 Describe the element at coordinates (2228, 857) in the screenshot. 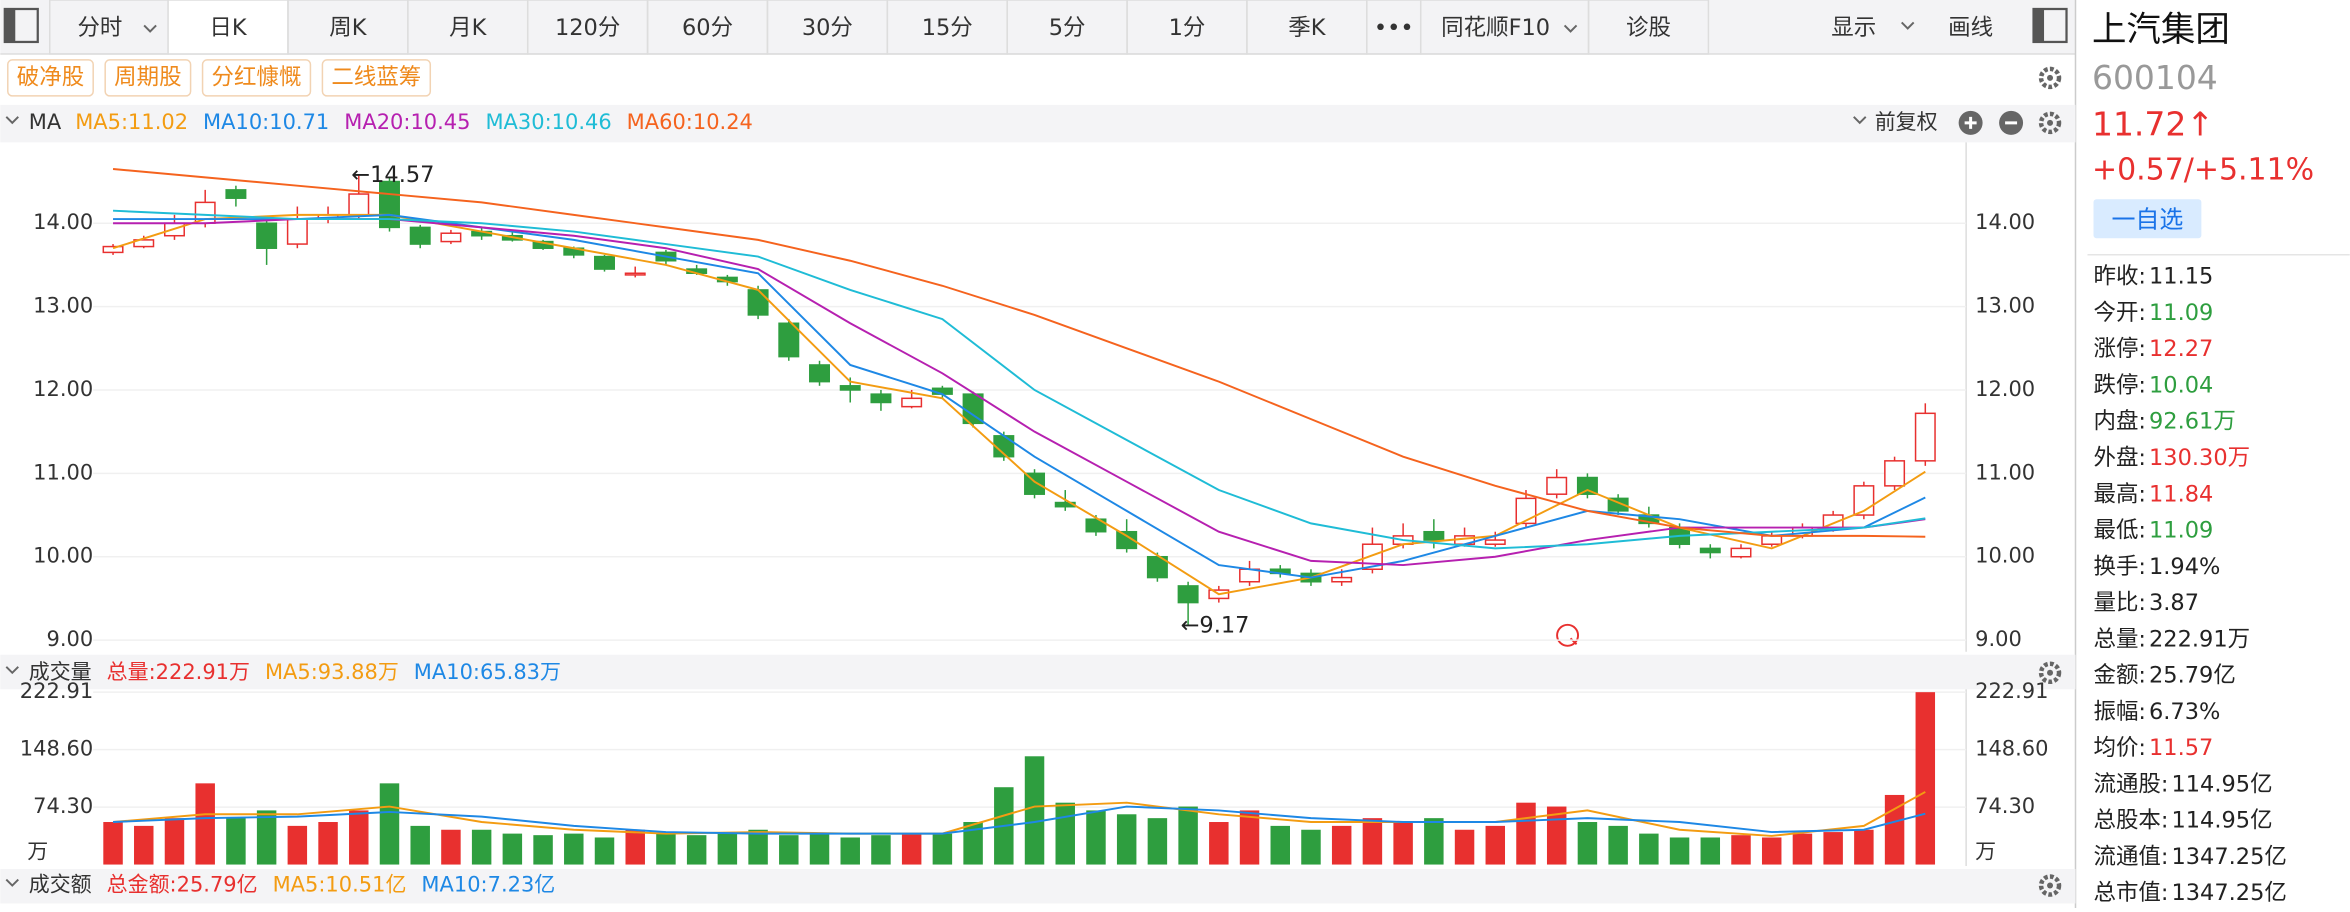

I see `quote-value: 1347.25亿` at that location.